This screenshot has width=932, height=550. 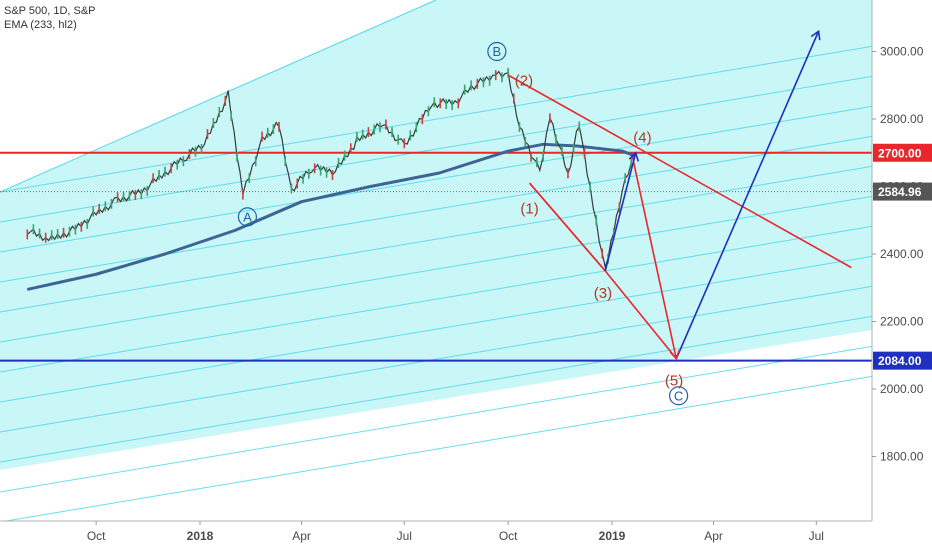 I want to click on wave-label-C: C, so click(x=678, y=395).